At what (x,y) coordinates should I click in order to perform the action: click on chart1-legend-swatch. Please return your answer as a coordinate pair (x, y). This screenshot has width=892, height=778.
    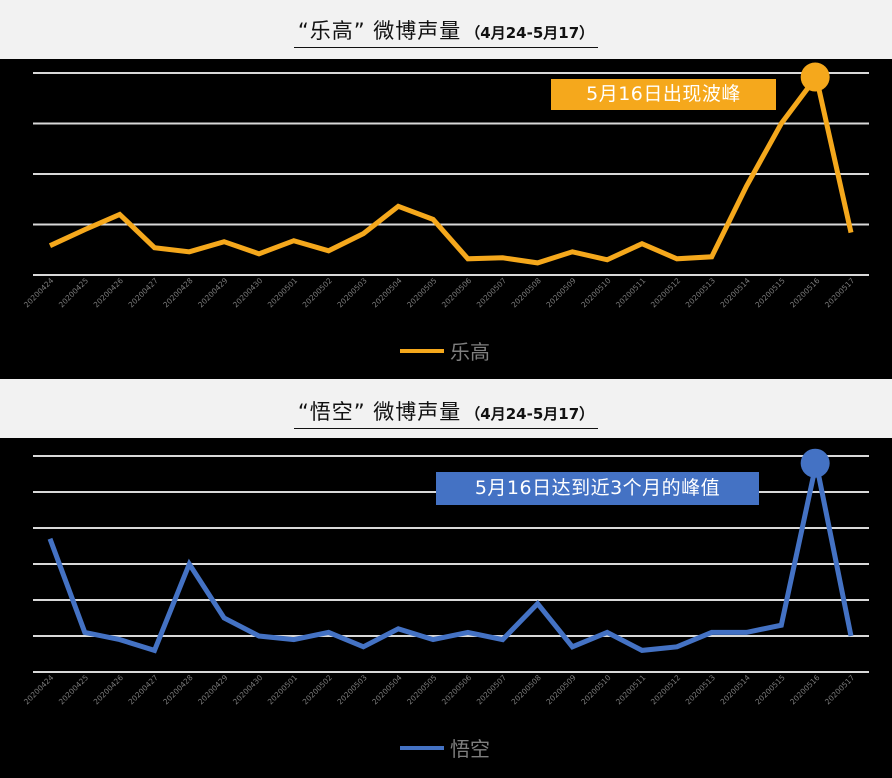
    Looking at the image, I should click on (422, 350).